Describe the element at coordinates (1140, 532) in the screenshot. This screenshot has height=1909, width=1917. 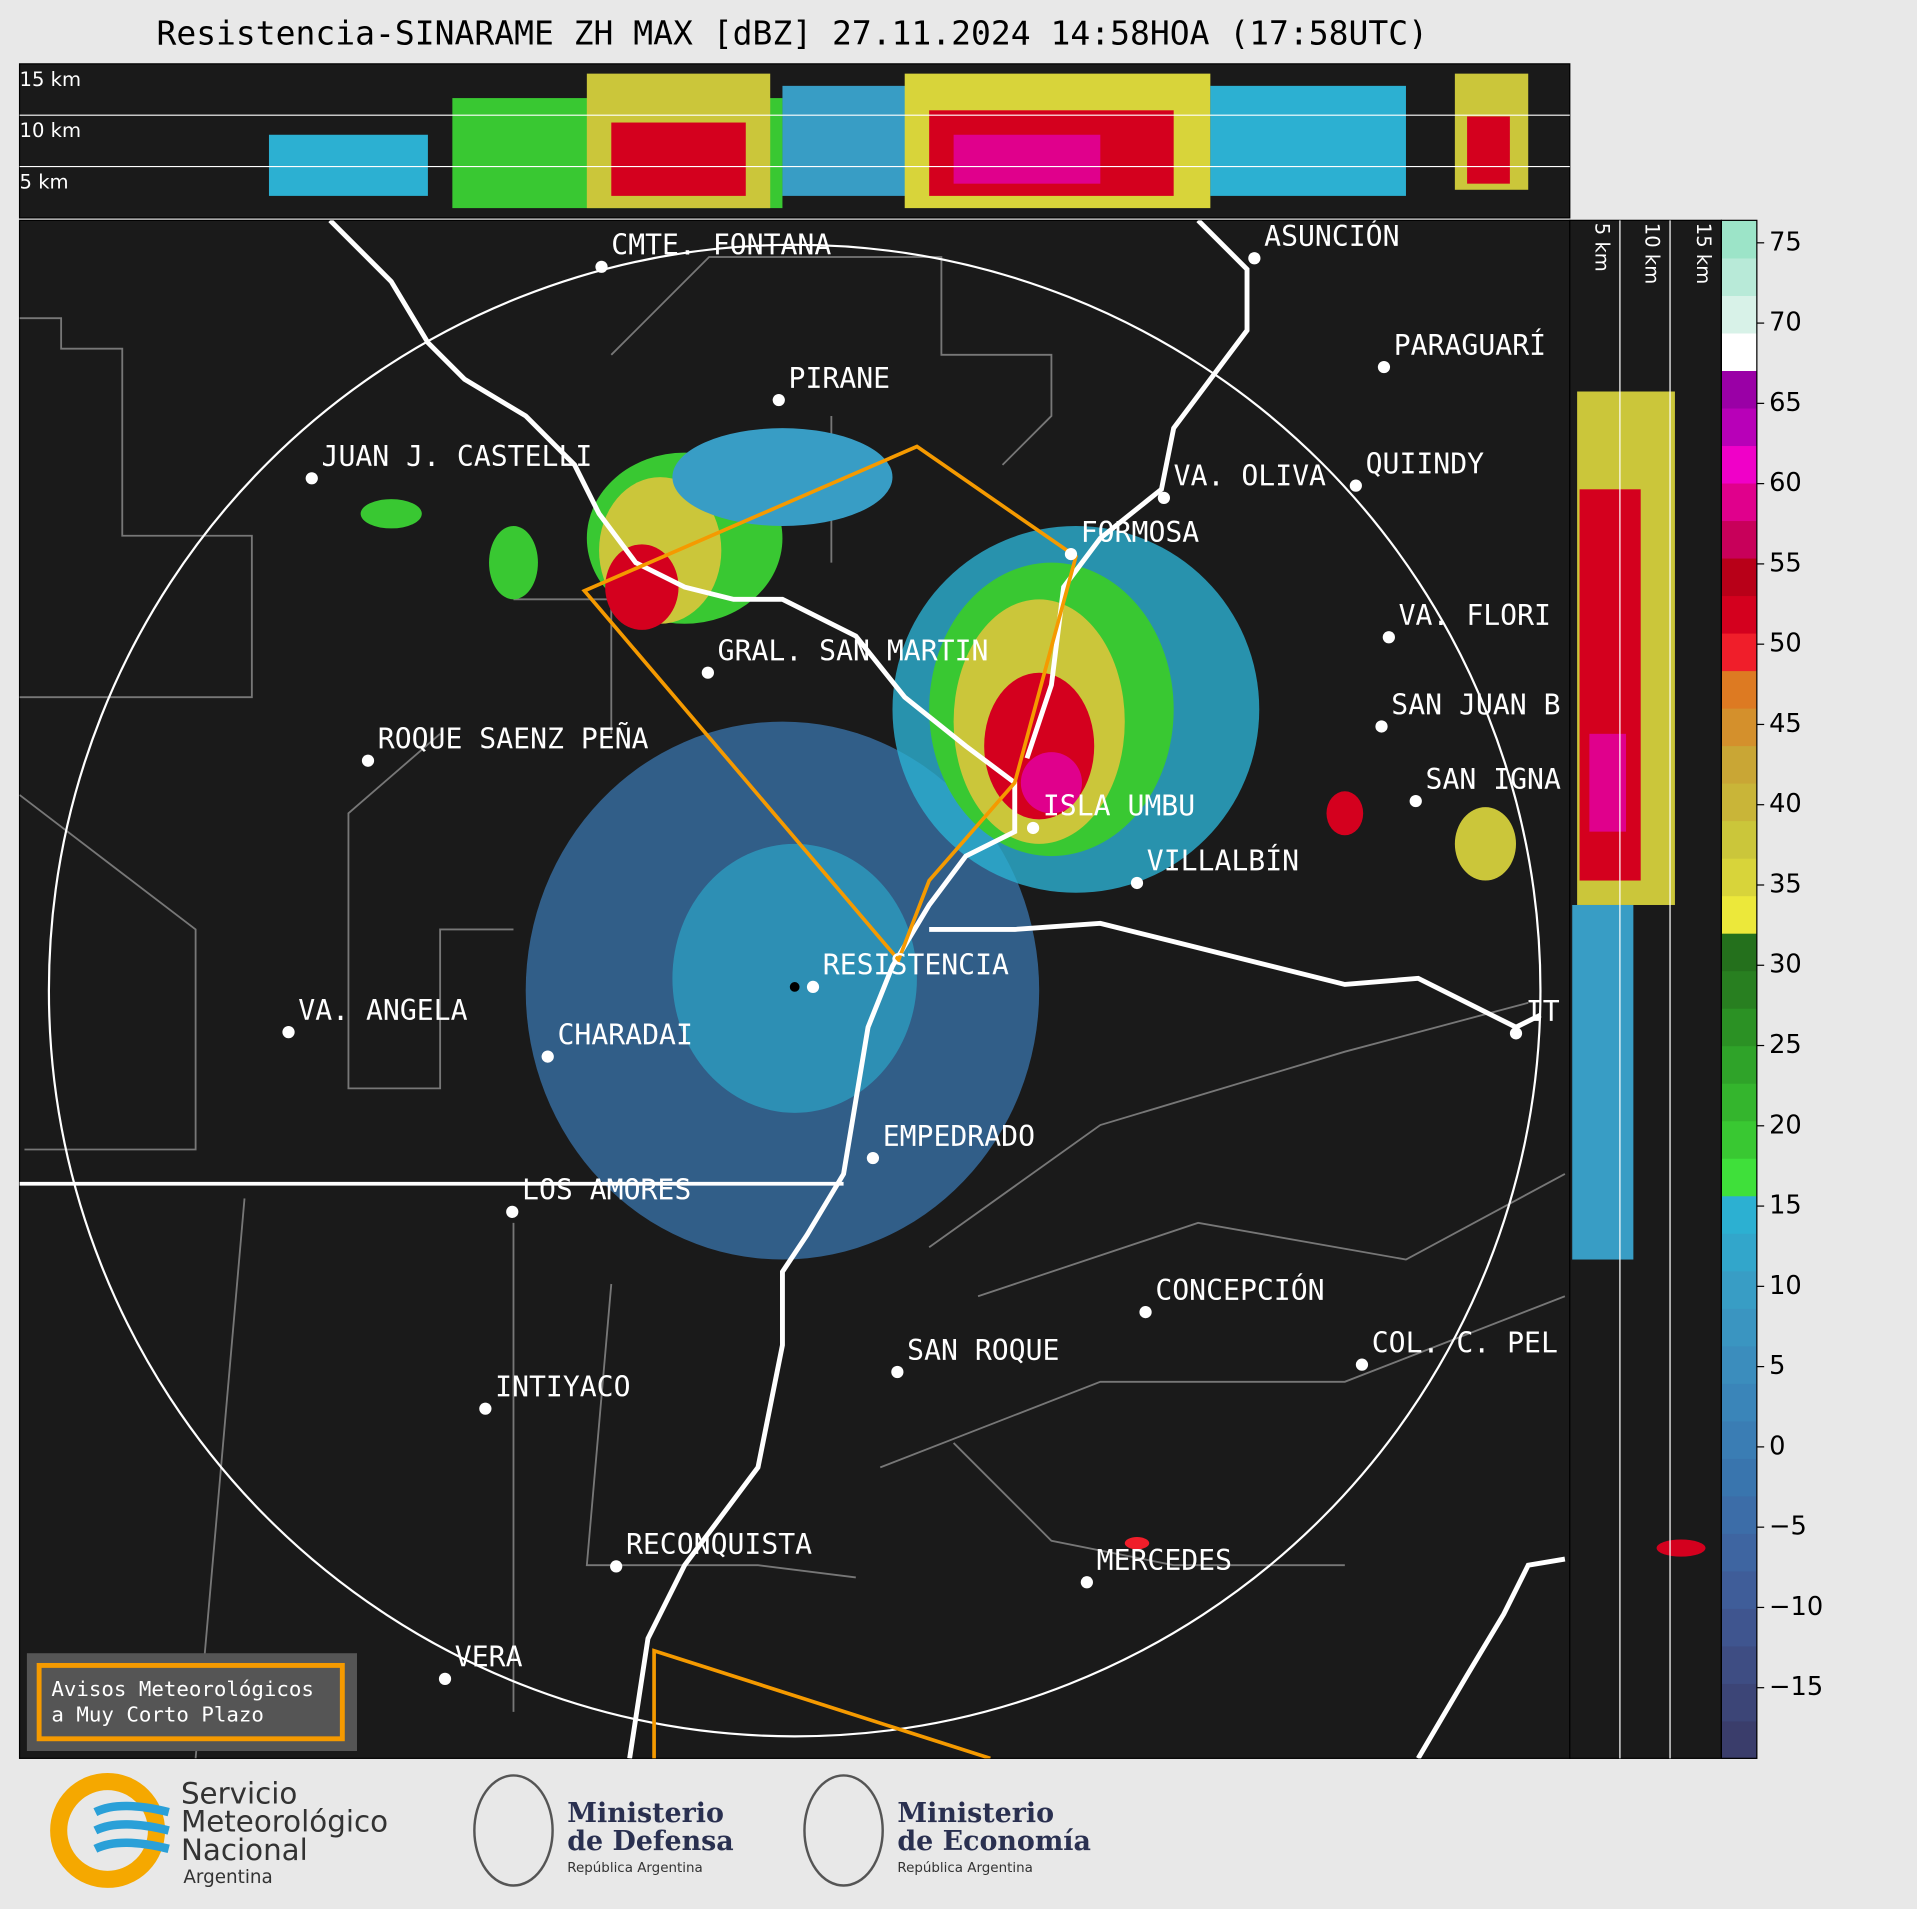
I see `place-label: FORMOSA` at that location.